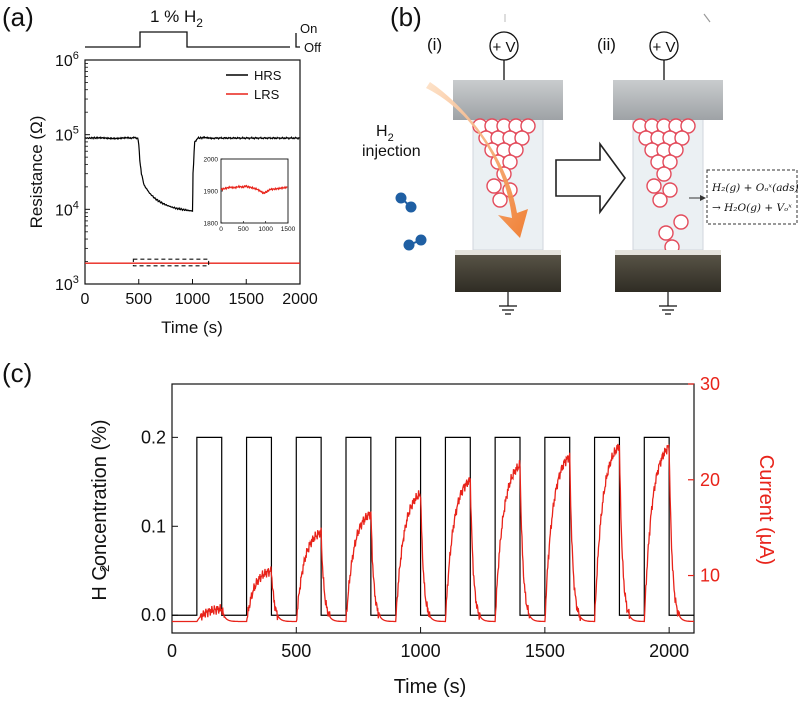 The image size is (800, 701). I want to click on vacancy-cluster-ii, so click(664, 186).